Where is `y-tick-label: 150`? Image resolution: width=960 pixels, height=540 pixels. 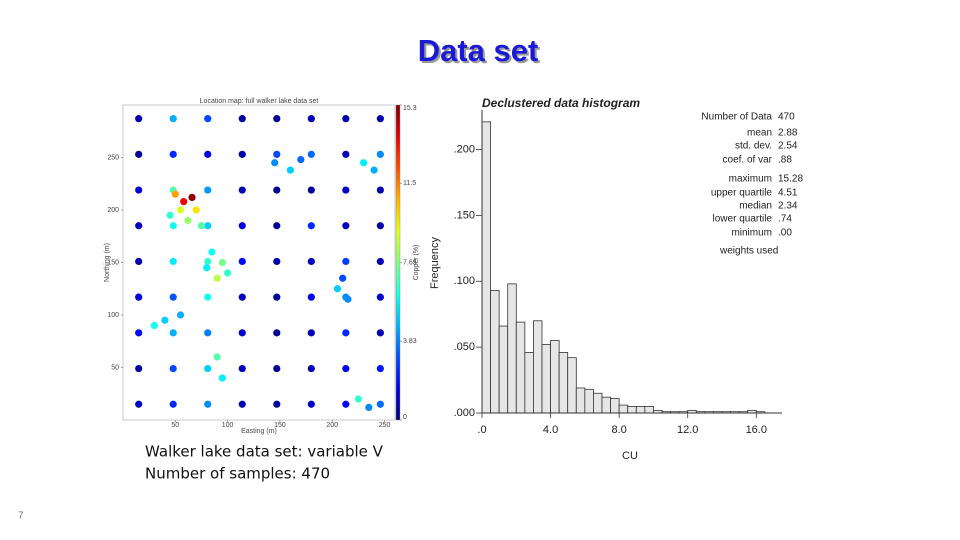 y-tick-label: 150 is located at coordinates (113, 262).